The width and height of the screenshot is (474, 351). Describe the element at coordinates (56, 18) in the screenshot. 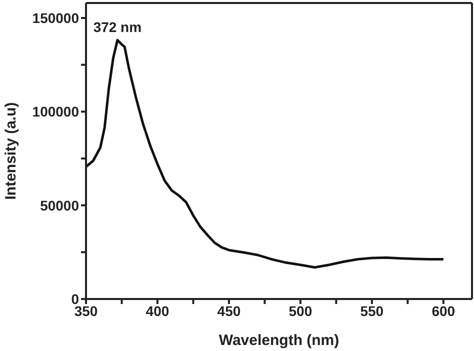

I see `y-tick-label: 150000` at that location.